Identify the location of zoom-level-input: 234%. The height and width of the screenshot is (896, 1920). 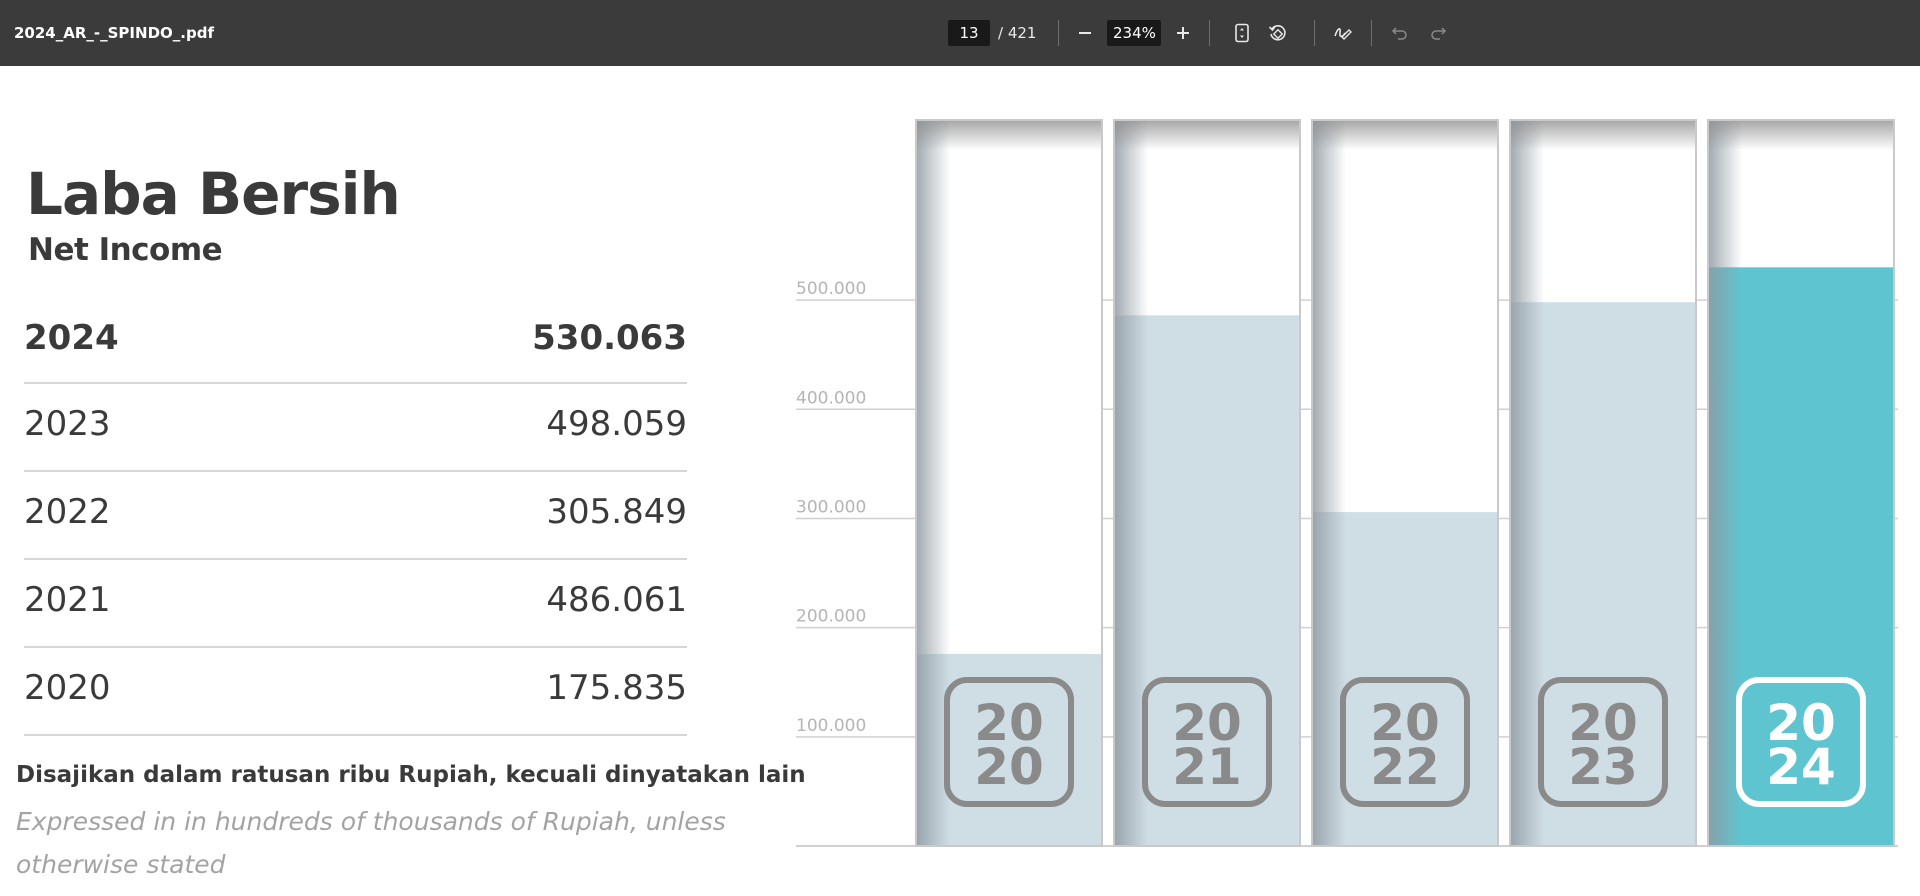
(1134, 33).